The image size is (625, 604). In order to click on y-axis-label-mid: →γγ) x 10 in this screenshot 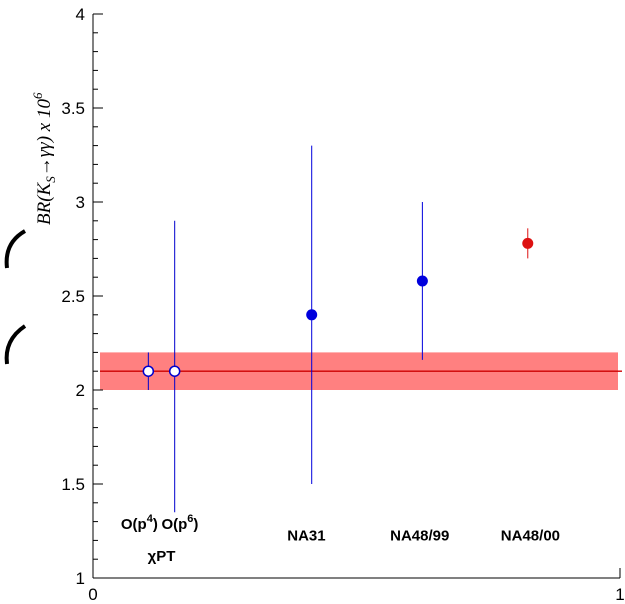, I will do `click(44, 138)`.